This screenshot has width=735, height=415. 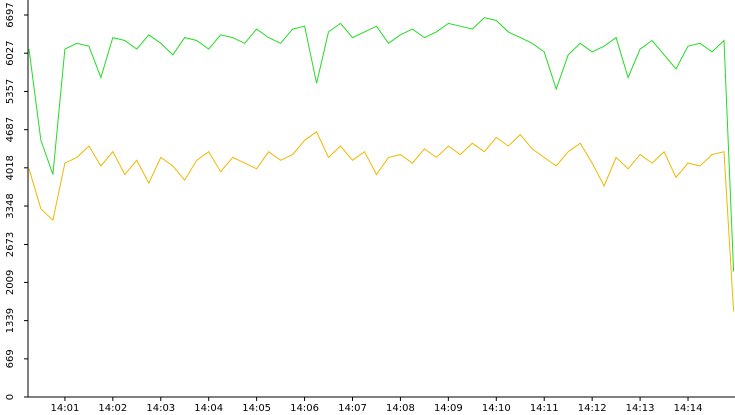 I want to click on x-tick-label: 14:07, so click(x=352, y=408).